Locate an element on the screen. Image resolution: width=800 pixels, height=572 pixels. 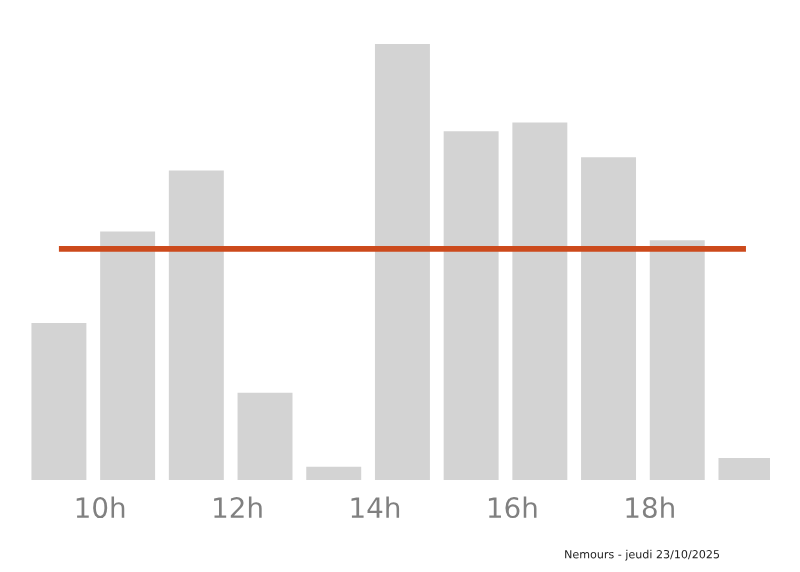
x-tick-label: 12h is located at coordinates (238, 507).